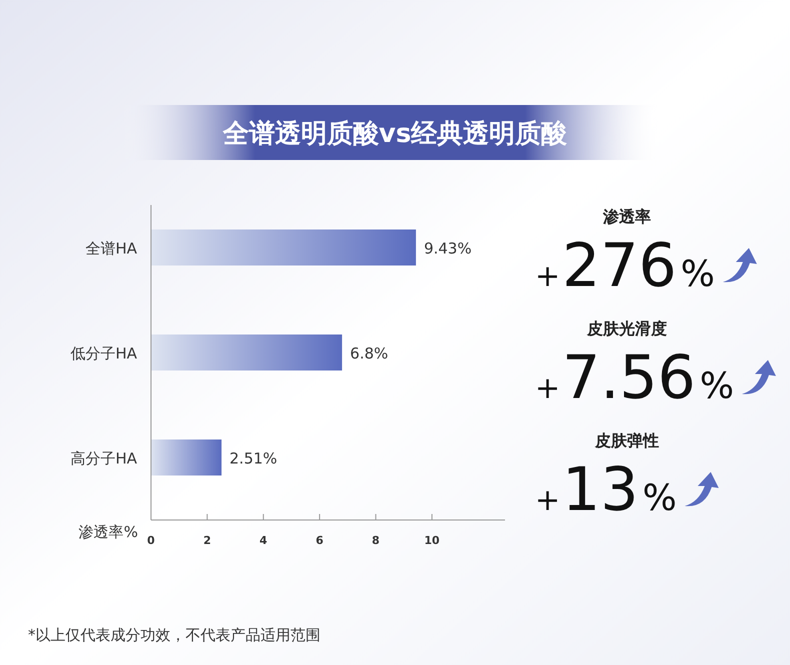 Image resolution: width=790 pixels, height=665 pixels. What do you see at coordinates (264, 540) in the screenshot?
I see `x-tick-label: 4` at bounding box center [264, 540].